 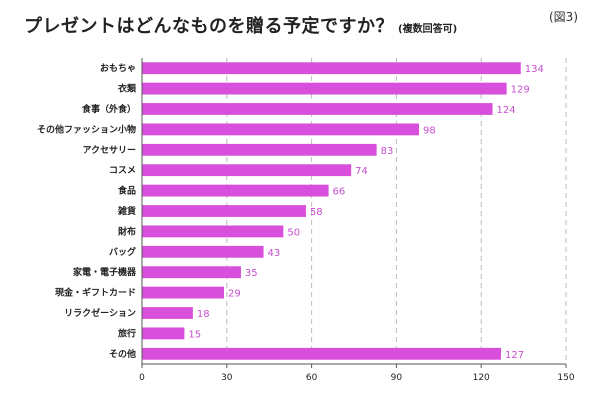 I want to click on category-label-12: リラクゼーション, so click(x=100, y=313).